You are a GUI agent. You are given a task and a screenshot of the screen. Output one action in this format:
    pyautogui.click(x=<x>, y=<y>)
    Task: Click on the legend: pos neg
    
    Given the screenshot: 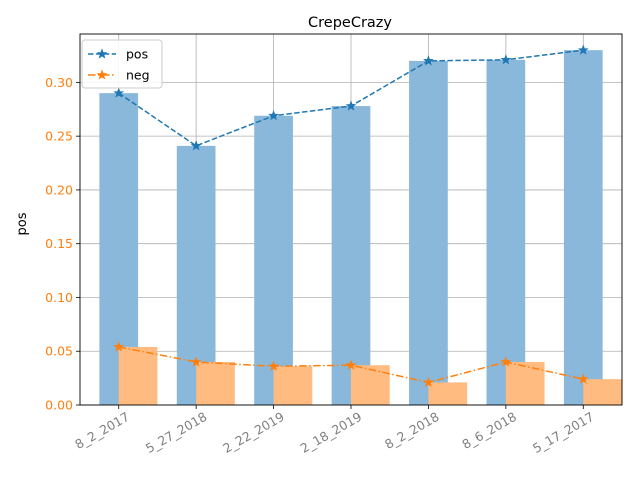 What is the action you would take?
    pyautogui.click(x=122, y=64)
    